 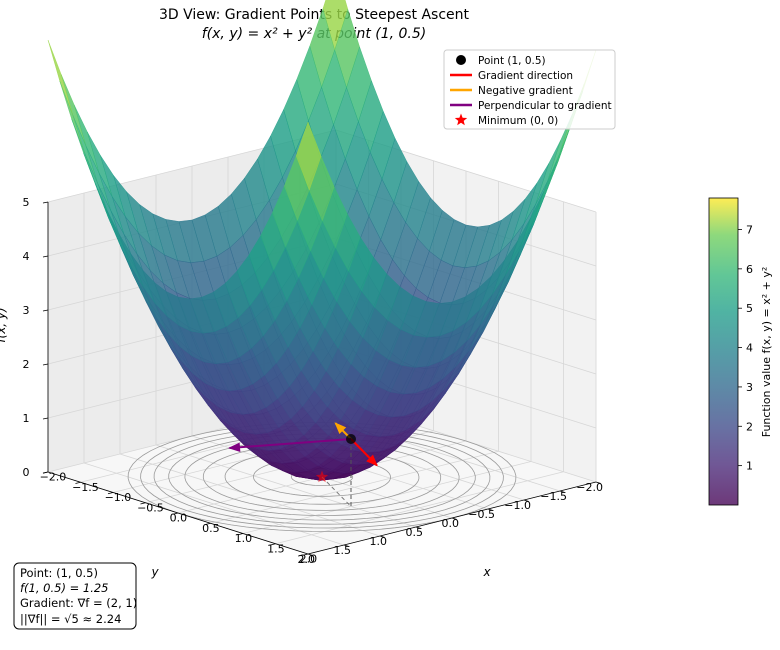 I want to click on z-tick-label: 5, so click(x=26, y=202).